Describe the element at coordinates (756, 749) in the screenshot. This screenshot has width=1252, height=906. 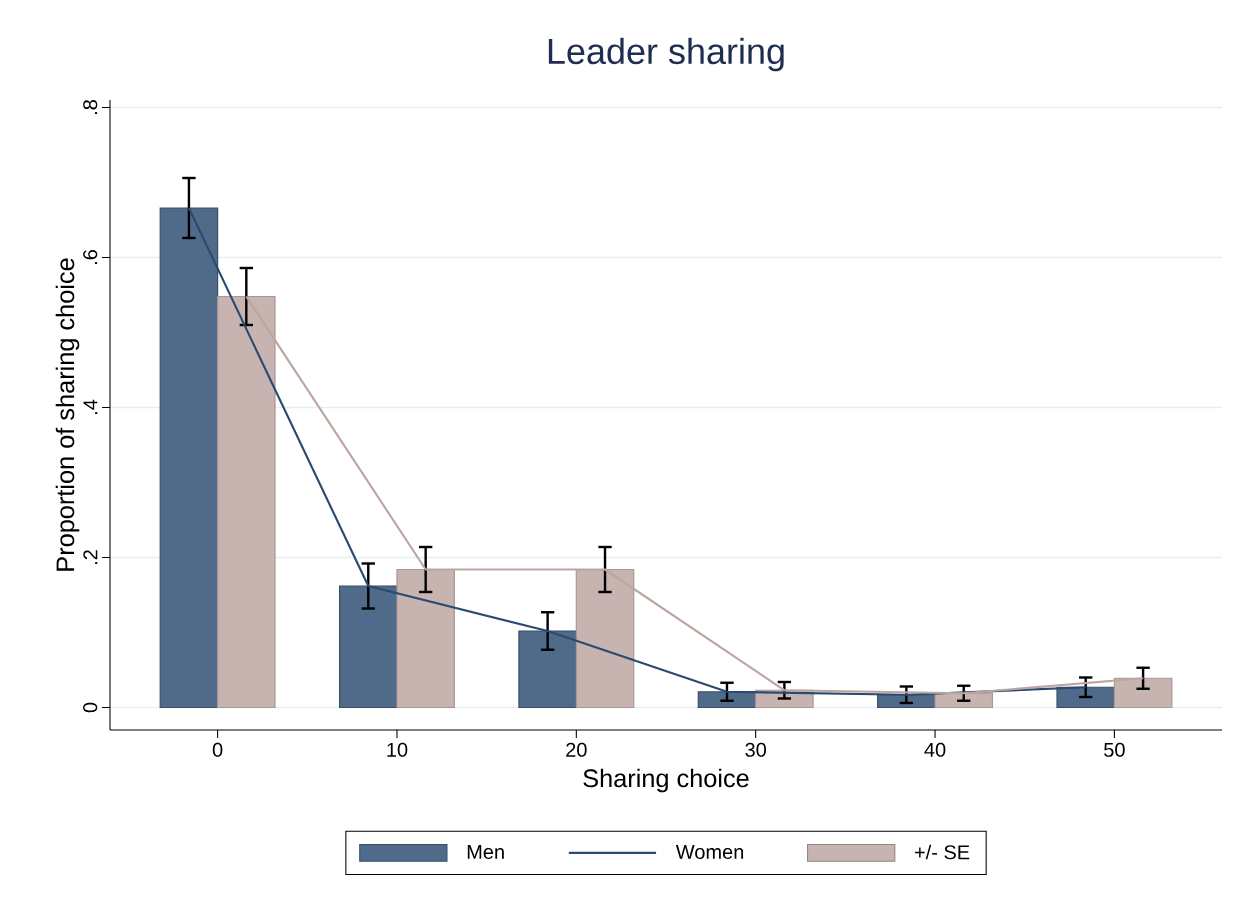
I see `x-tick-label: 30` at that location.